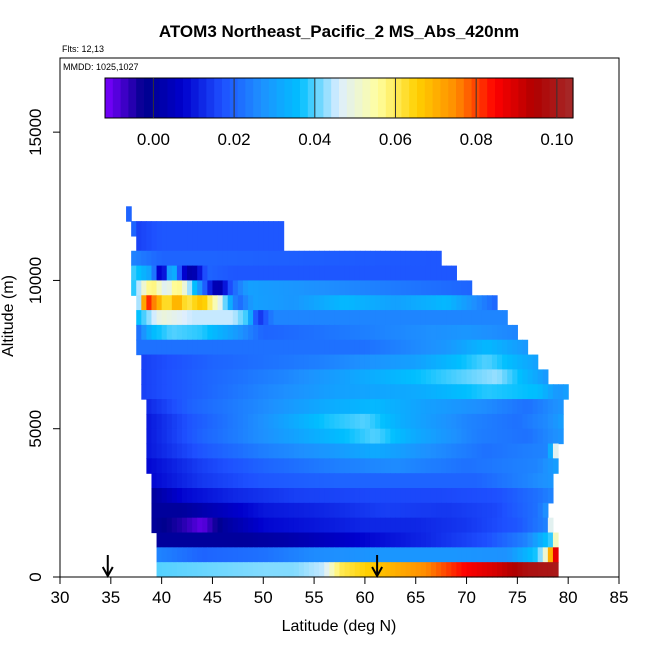 The image size is (650, 650). What do you see at coordinates (242, 567) in the screenshot?
I see `flight-markers` at bounding box center [242, 567].